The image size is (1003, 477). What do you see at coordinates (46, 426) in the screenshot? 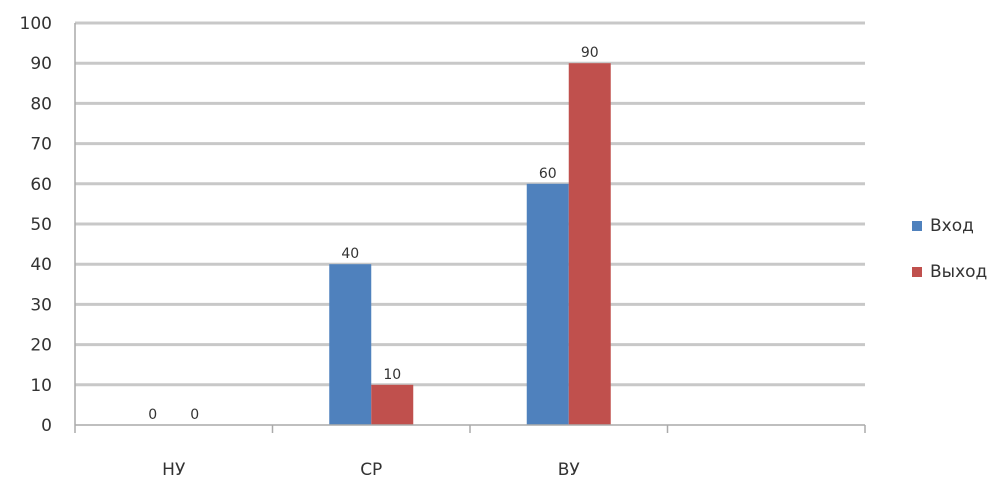
I see `y-tick-label: 0` at bounding box center [46, 426].